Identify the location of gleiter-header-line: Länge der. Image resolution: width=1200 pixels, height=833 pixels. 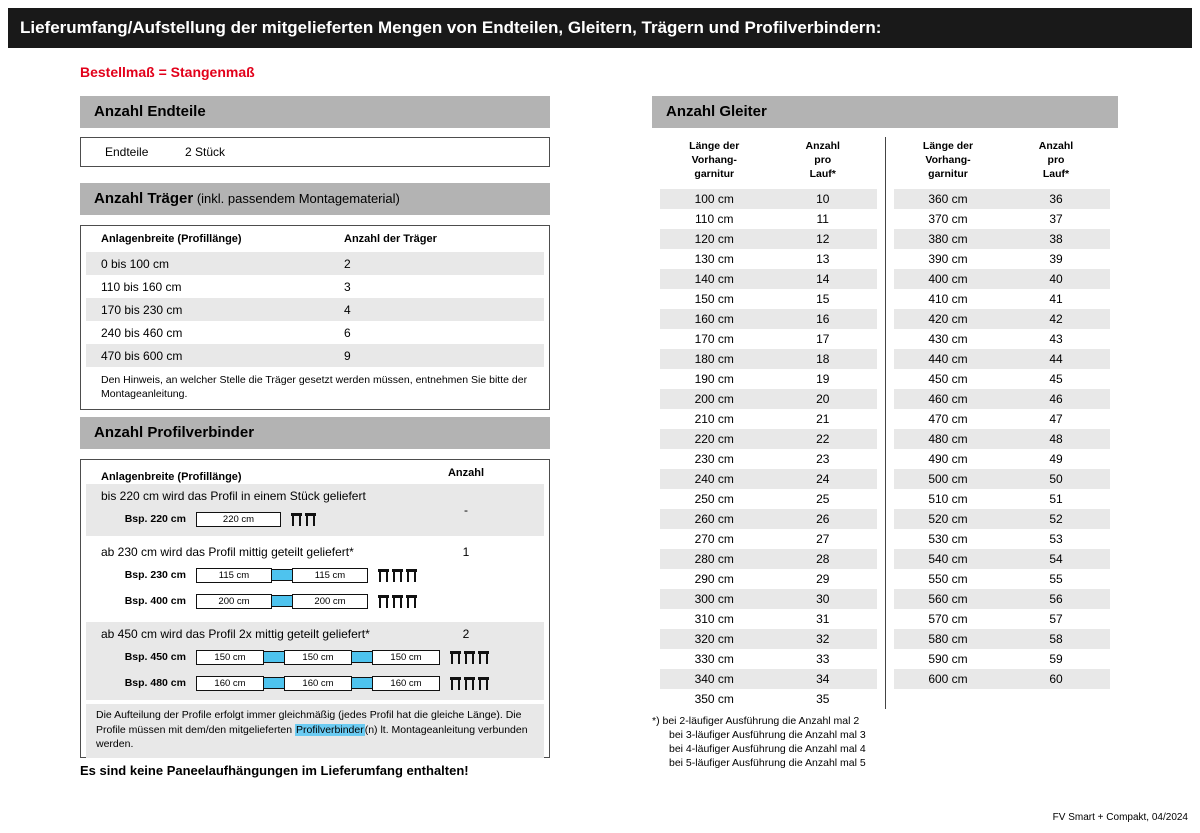
(714, 146).